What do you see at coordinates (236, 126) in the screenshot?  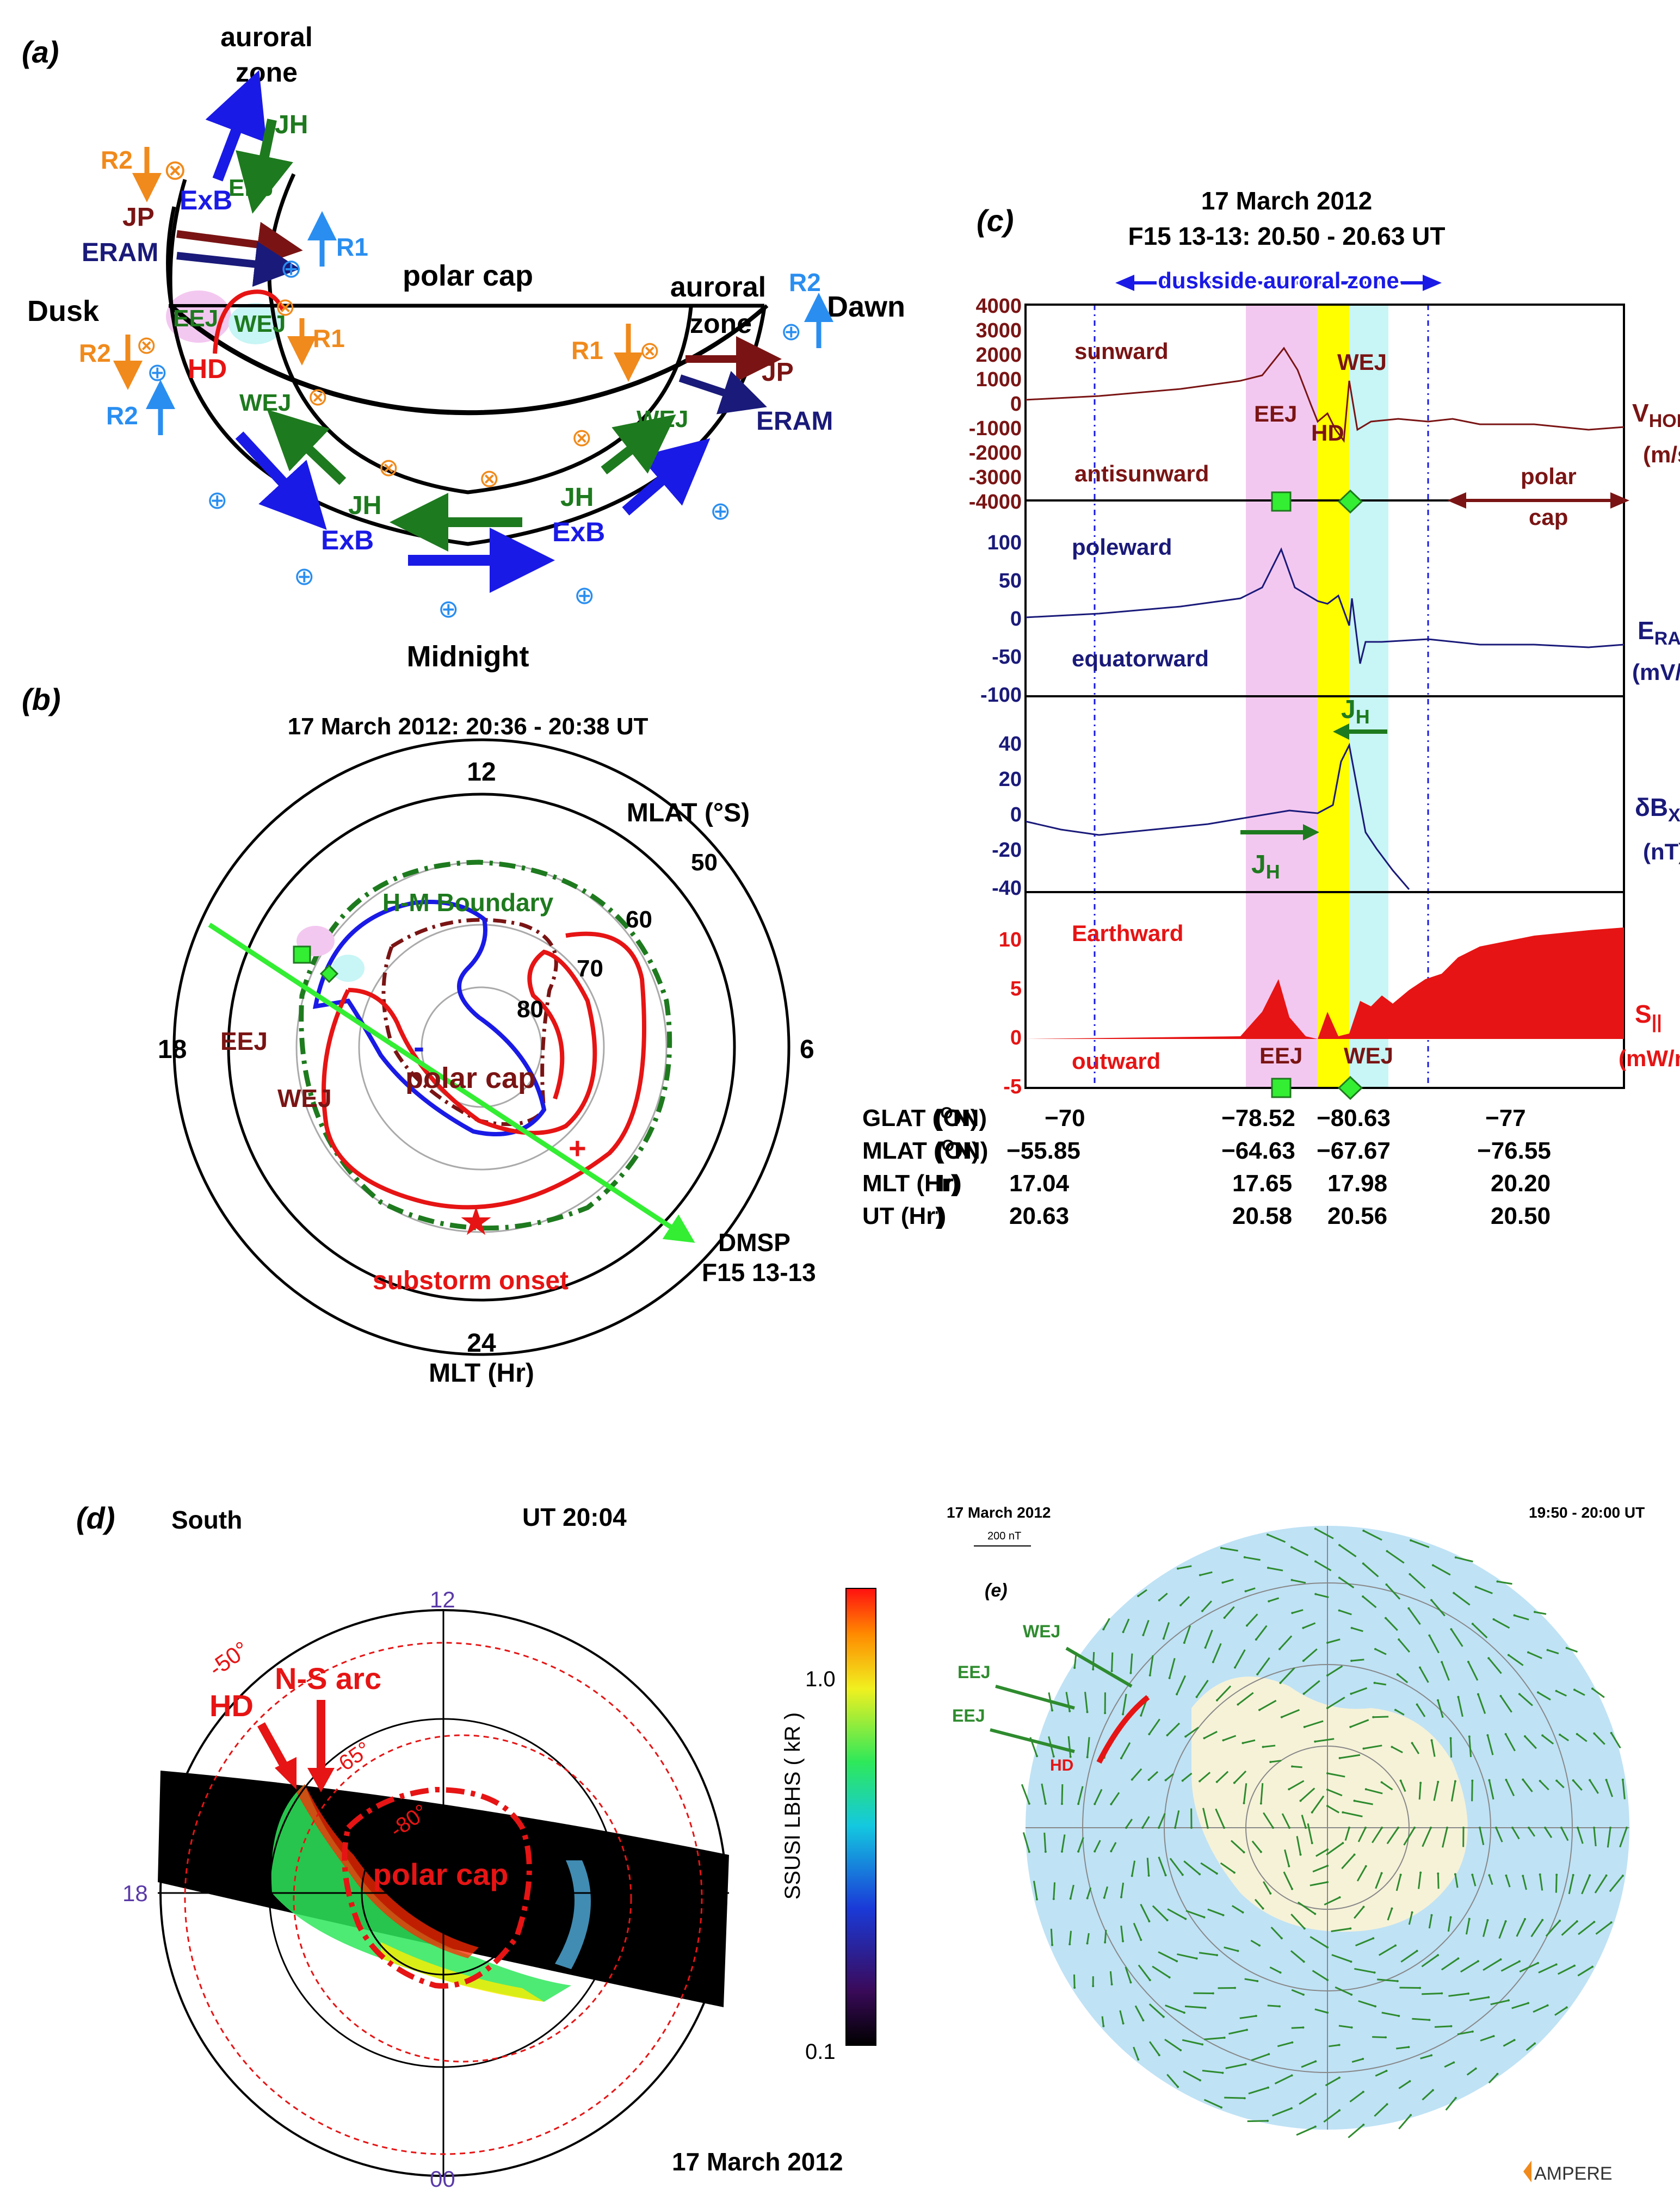 I see `exb-arrow-top` at bounding box center [236, 126].